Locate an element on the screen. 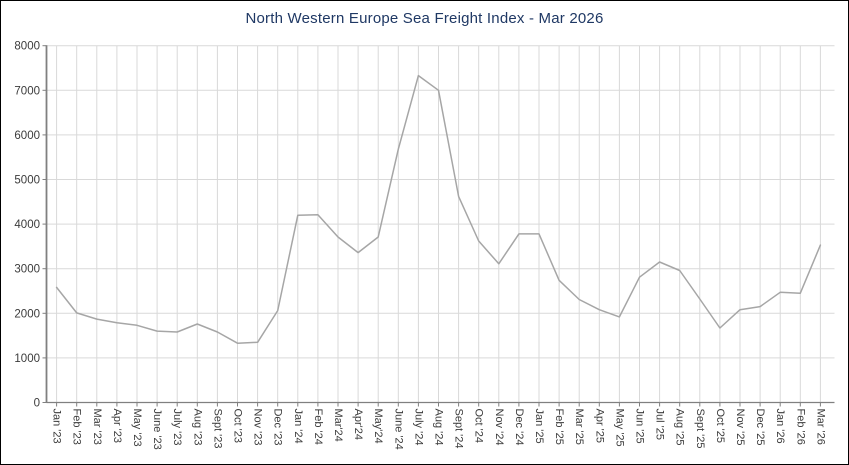  x-axis-label: Sept '23 is located at coordinates (217, 429).